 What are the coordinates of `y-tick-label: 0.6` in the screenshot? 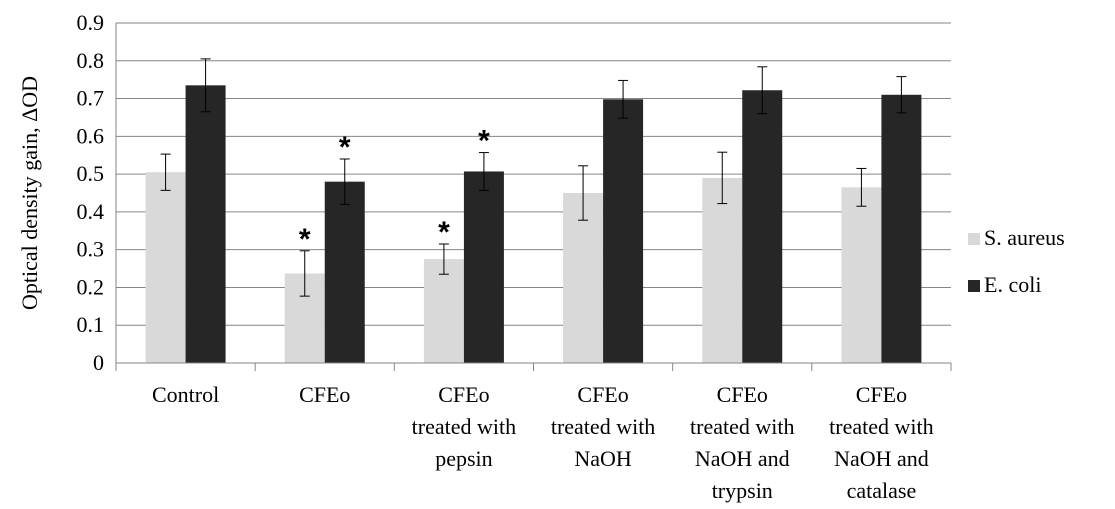 It's located at (91, 135).